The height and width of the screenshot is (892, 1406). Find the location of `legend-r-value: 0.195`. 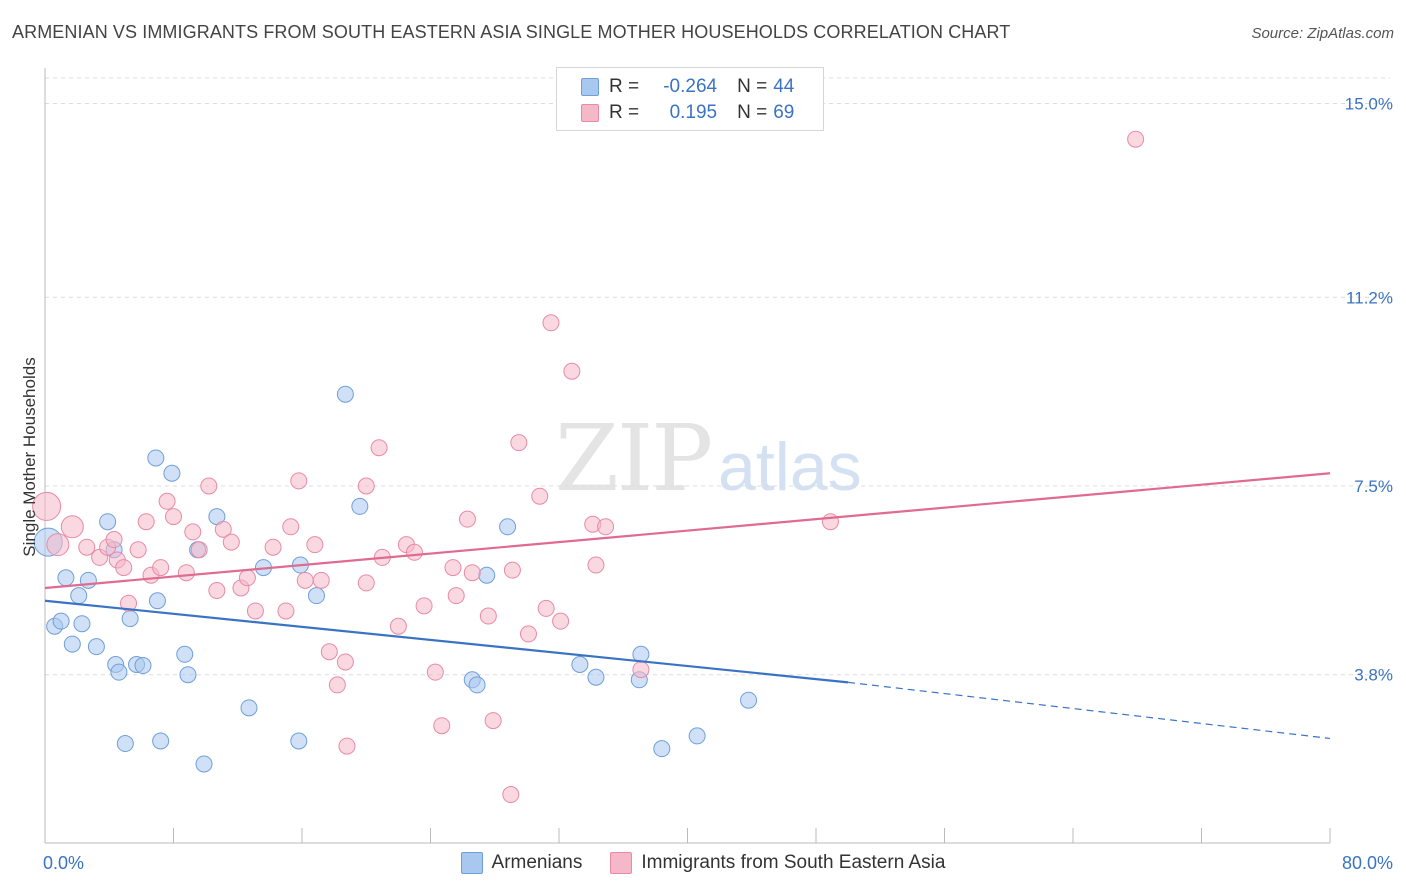

legend-r-value: 0.195 is located at coordinates (693, 112).